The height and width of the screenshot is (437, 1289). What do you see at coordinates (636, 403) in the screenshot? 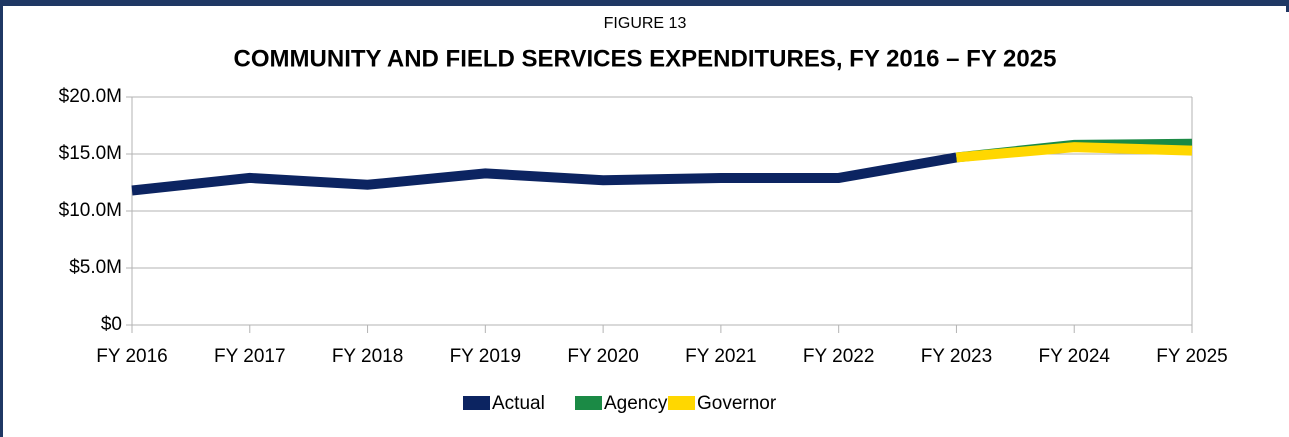
I see `legend-label: Agency` at bounding box center [636, 403].